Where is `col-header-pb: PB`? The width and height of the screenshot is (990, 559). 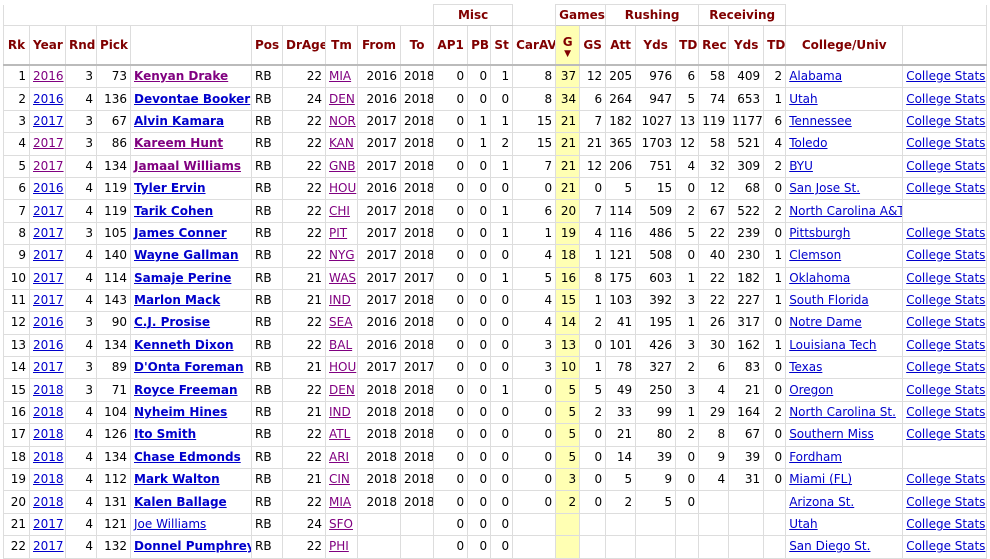 col-header-pb: PB is located at coordinates (479, 45).